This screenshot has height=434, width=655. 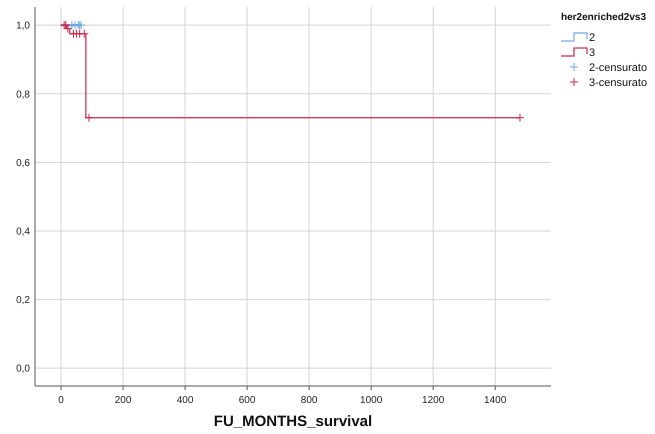 What do you see at coordinates (247, 400) in the screenshot?
I see `x-tick-label: 600` at bounding box center [247, 400].